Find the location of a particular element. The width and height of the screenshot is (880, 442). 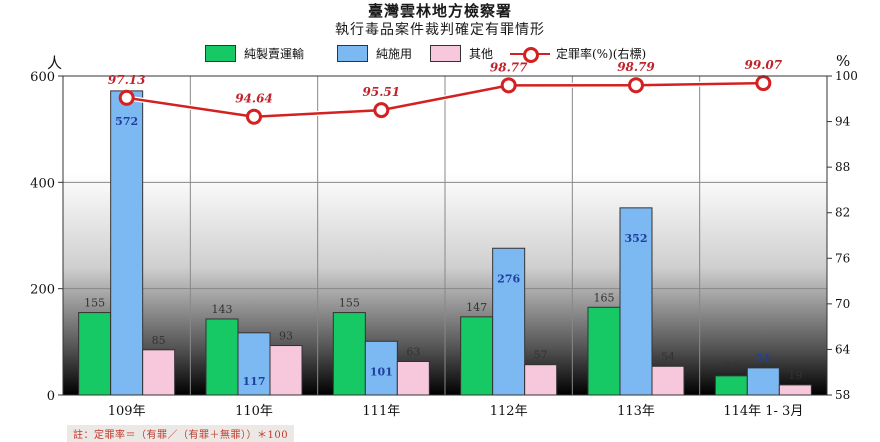

right-tick-label: 100 is located at coordinates (846, 76).